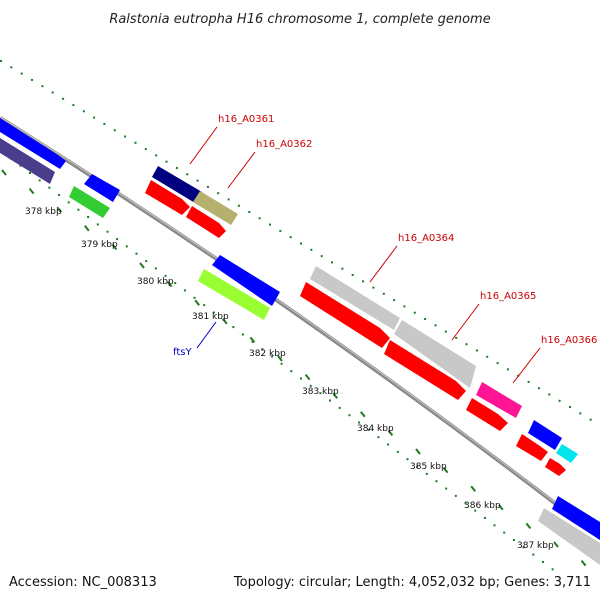 This screenshot has height=600, width=600. What do you see at coordinates (167, 197) in the screenshot?
I see `feature-cds-red-a0361` at bounding box center [167, 197].